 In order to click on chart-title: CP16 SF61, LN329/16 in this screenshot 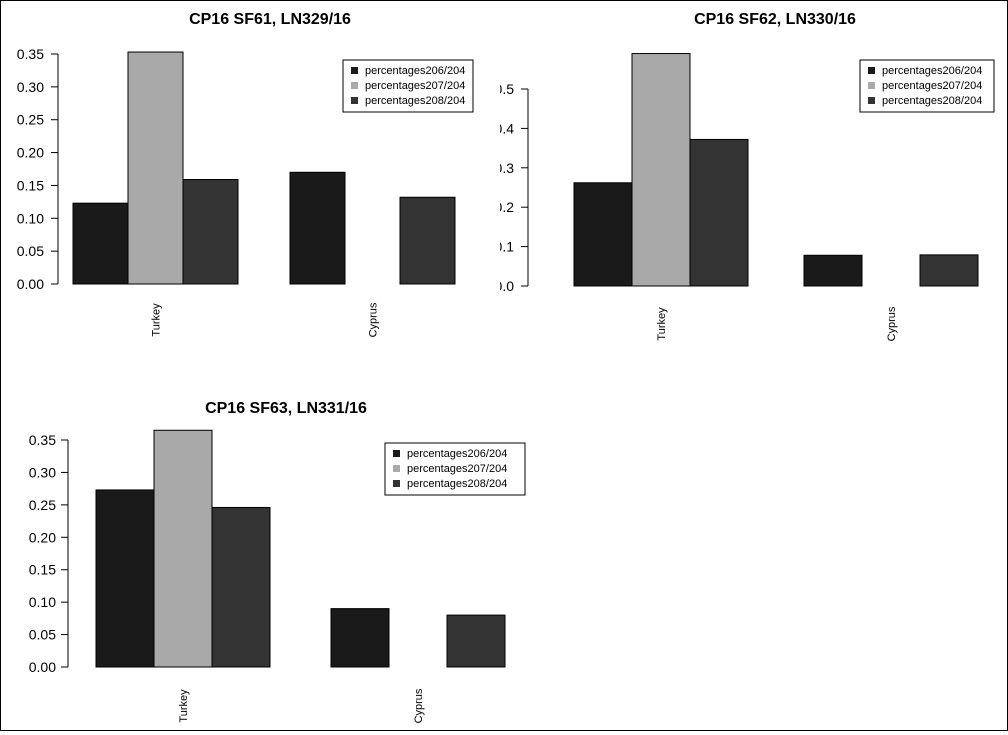, I will do `click(270, 19)`.